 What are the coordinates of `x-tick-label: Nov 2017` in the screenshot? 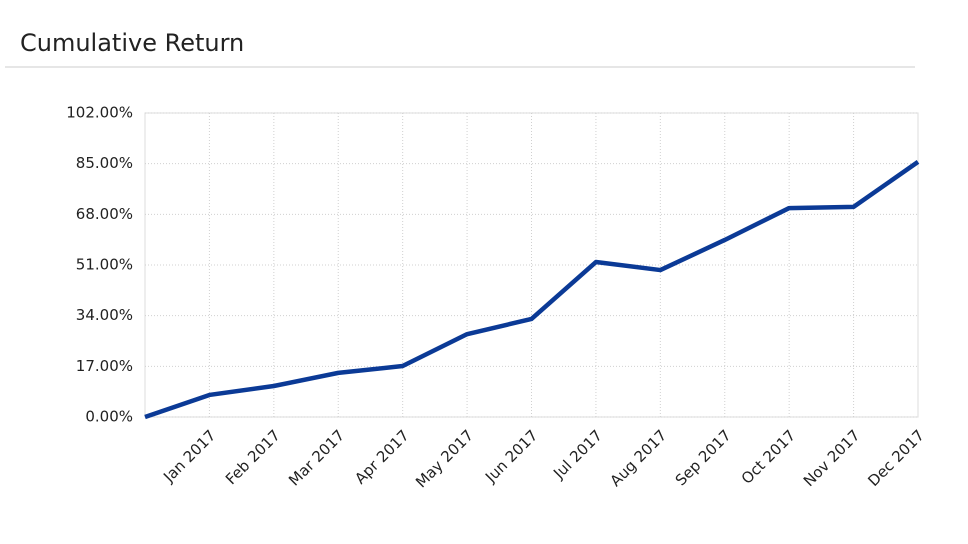 It's located at (832, 458).